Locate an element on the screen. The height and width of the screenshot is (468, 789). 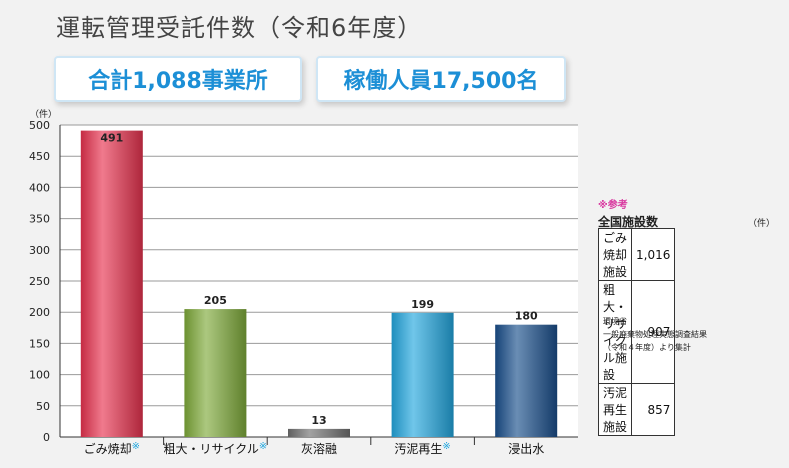
source-line: 一般廃棄物処理実態調査結果 is located at coordinates (655, 334).